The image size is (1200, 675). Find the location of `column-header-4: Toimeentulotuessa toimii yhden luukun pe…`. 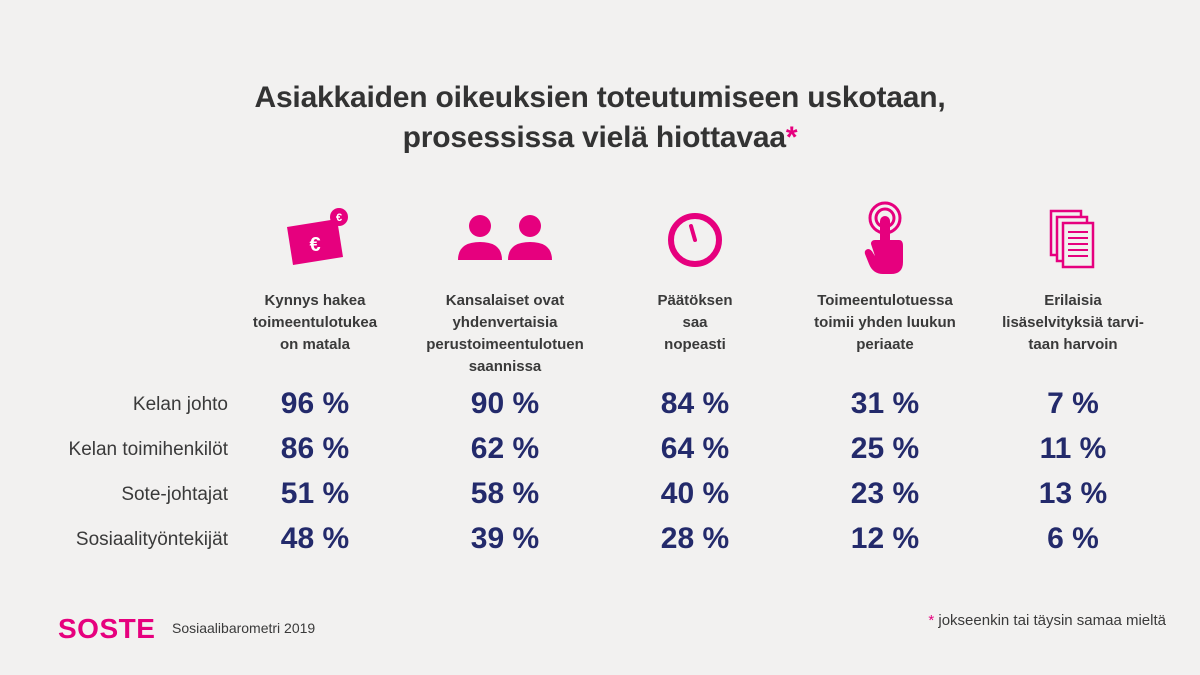

column-header-4: Toimeentulotuessa toimii yhden luukun pe… is located at coordinates (885, 278).